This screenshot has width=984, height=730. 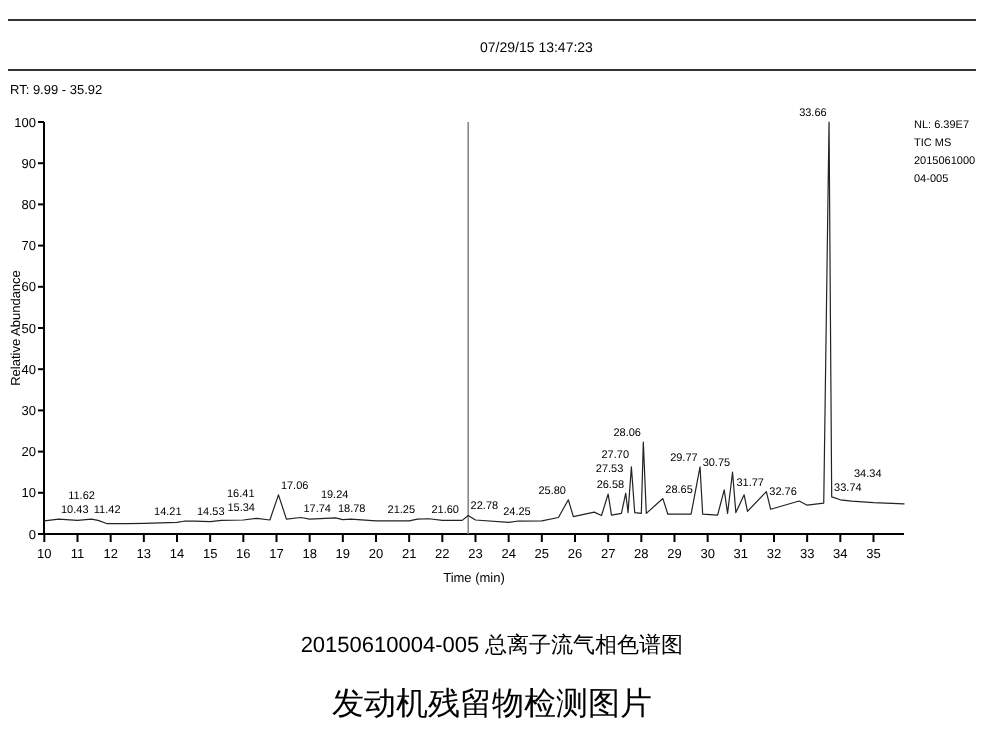 What do you see at coordinates (492, 704) in the screenshot?
I see `text: 发动机残留物检测图片` at bounding box center [492, 704].